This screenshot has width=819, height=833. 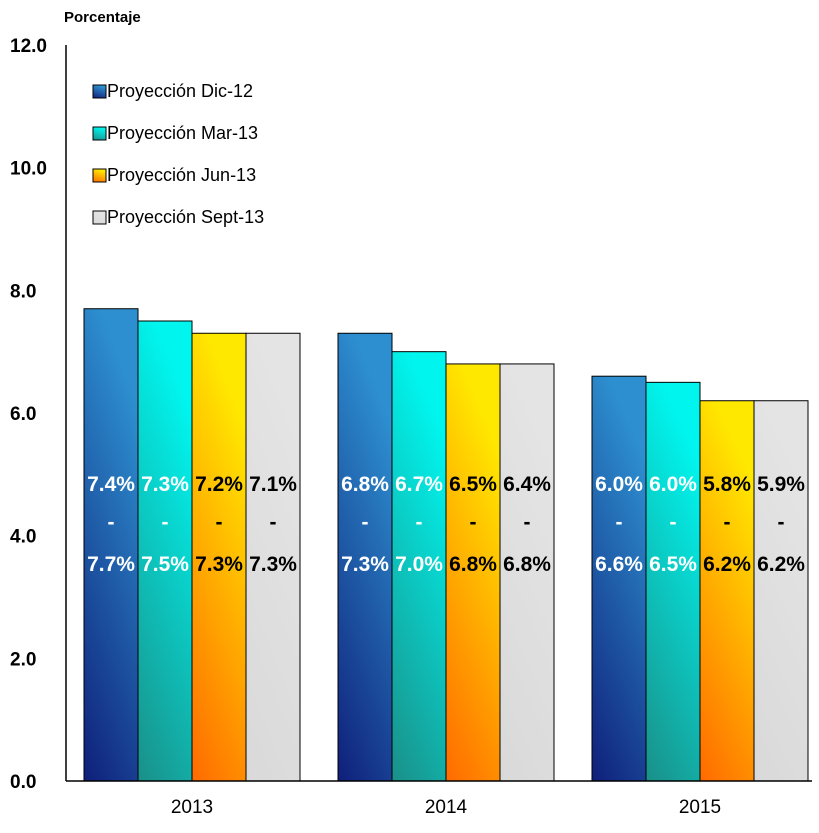 What do you see at coordinates (28, 169) in the screenshot?
I see `y-tick-label: 10.0` at bounding box center [28, 169].